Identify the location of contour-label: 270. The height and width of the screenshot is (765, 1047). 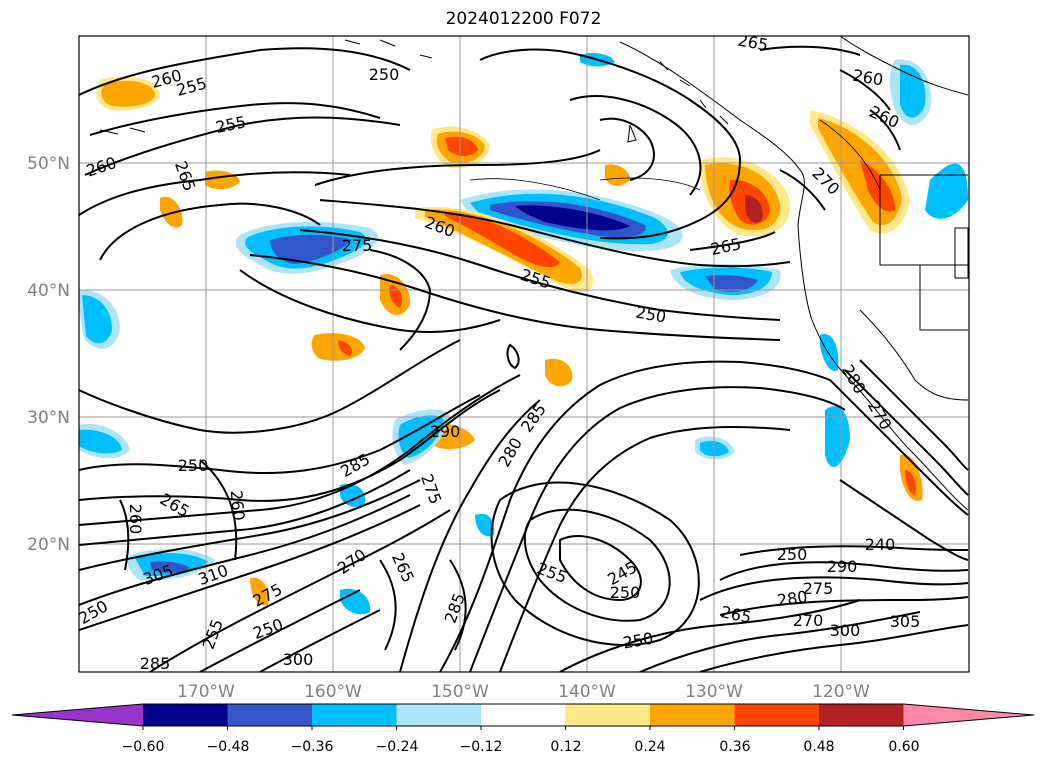
(808, 620).